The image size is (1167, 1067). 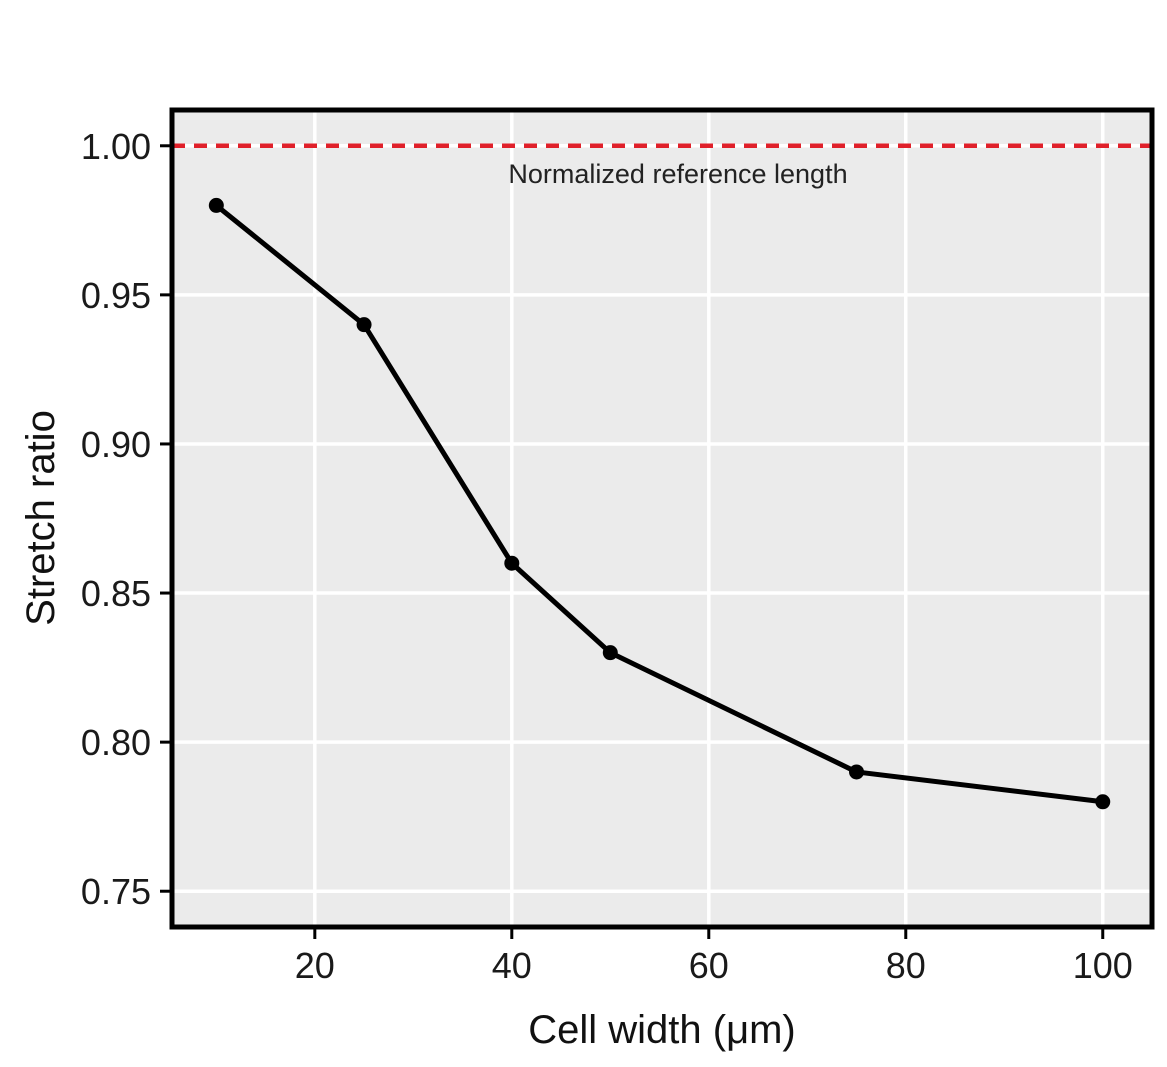 What do you see at coordinates (116, 295) in the screenshot?
I see `y-tick-label: 0.95` at bounding box center [116, 295].